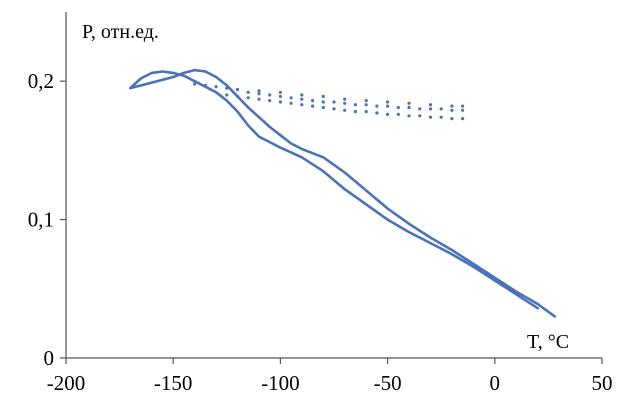 The height and width of the screenshot is (401, 619). Describe the element at coordinates (388, 383) in the screenshot. I see `x-tick-label: -50` at that location.